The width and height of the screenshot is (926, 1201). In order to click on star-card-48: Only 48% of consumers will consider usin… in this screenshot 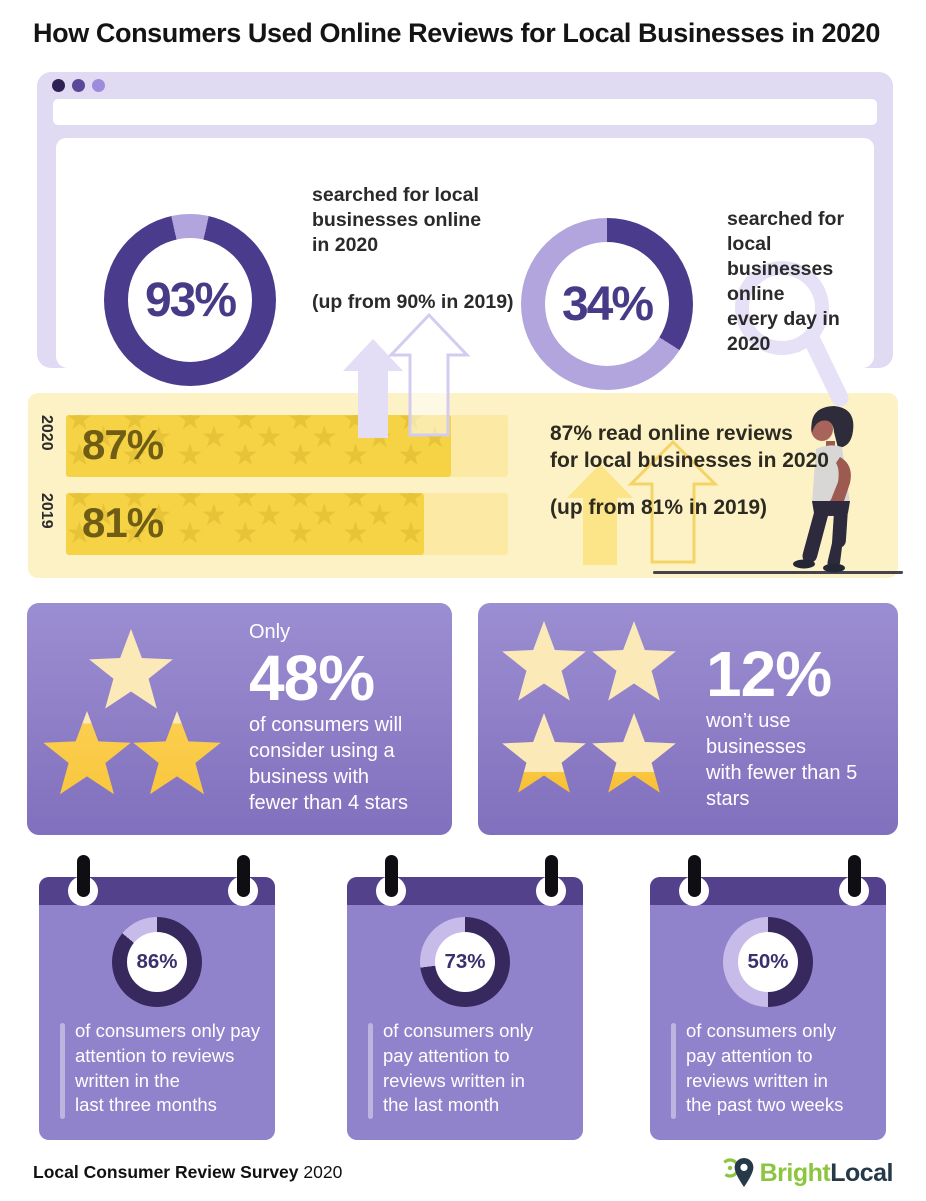, I will do `click(239, 719)`.